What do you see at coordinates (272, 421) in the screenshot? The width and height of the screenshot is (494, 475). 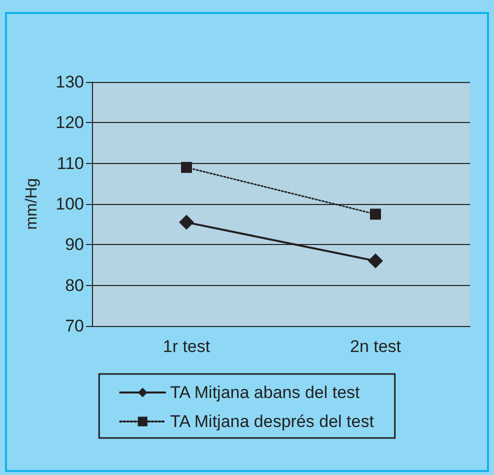 I see `legend-label: TA Mitjana després del test` at bounding box center [272, 421].